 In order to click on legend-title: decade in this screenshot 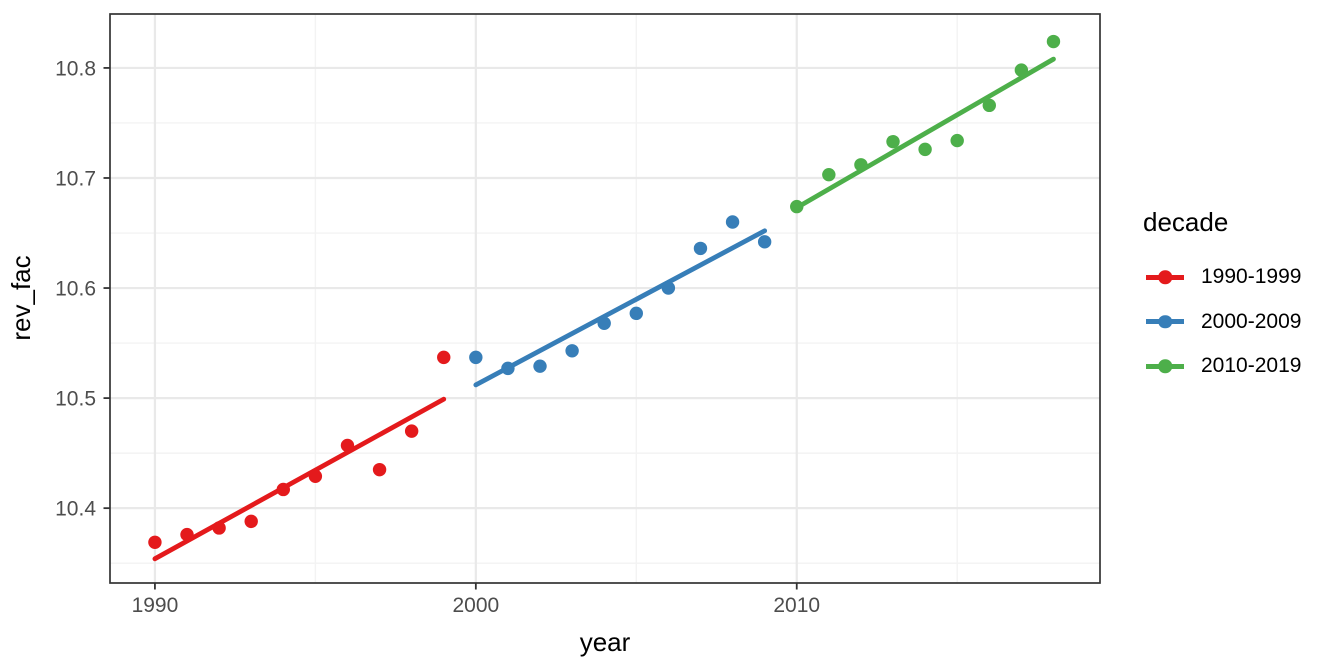, I will do `click(1186, 222)`.